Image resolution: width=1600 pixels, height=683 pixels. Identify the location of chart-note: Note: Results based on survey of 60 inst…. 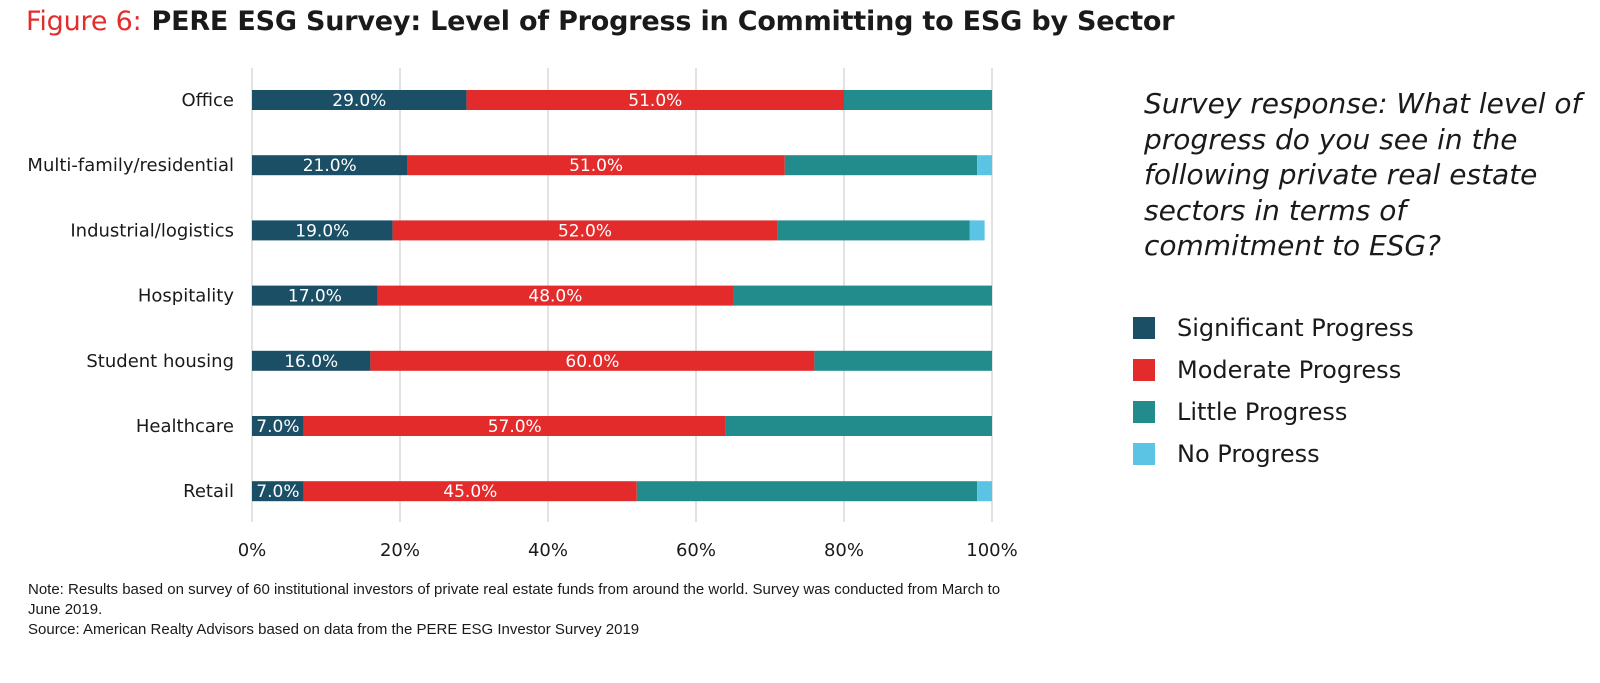
(528, 610).